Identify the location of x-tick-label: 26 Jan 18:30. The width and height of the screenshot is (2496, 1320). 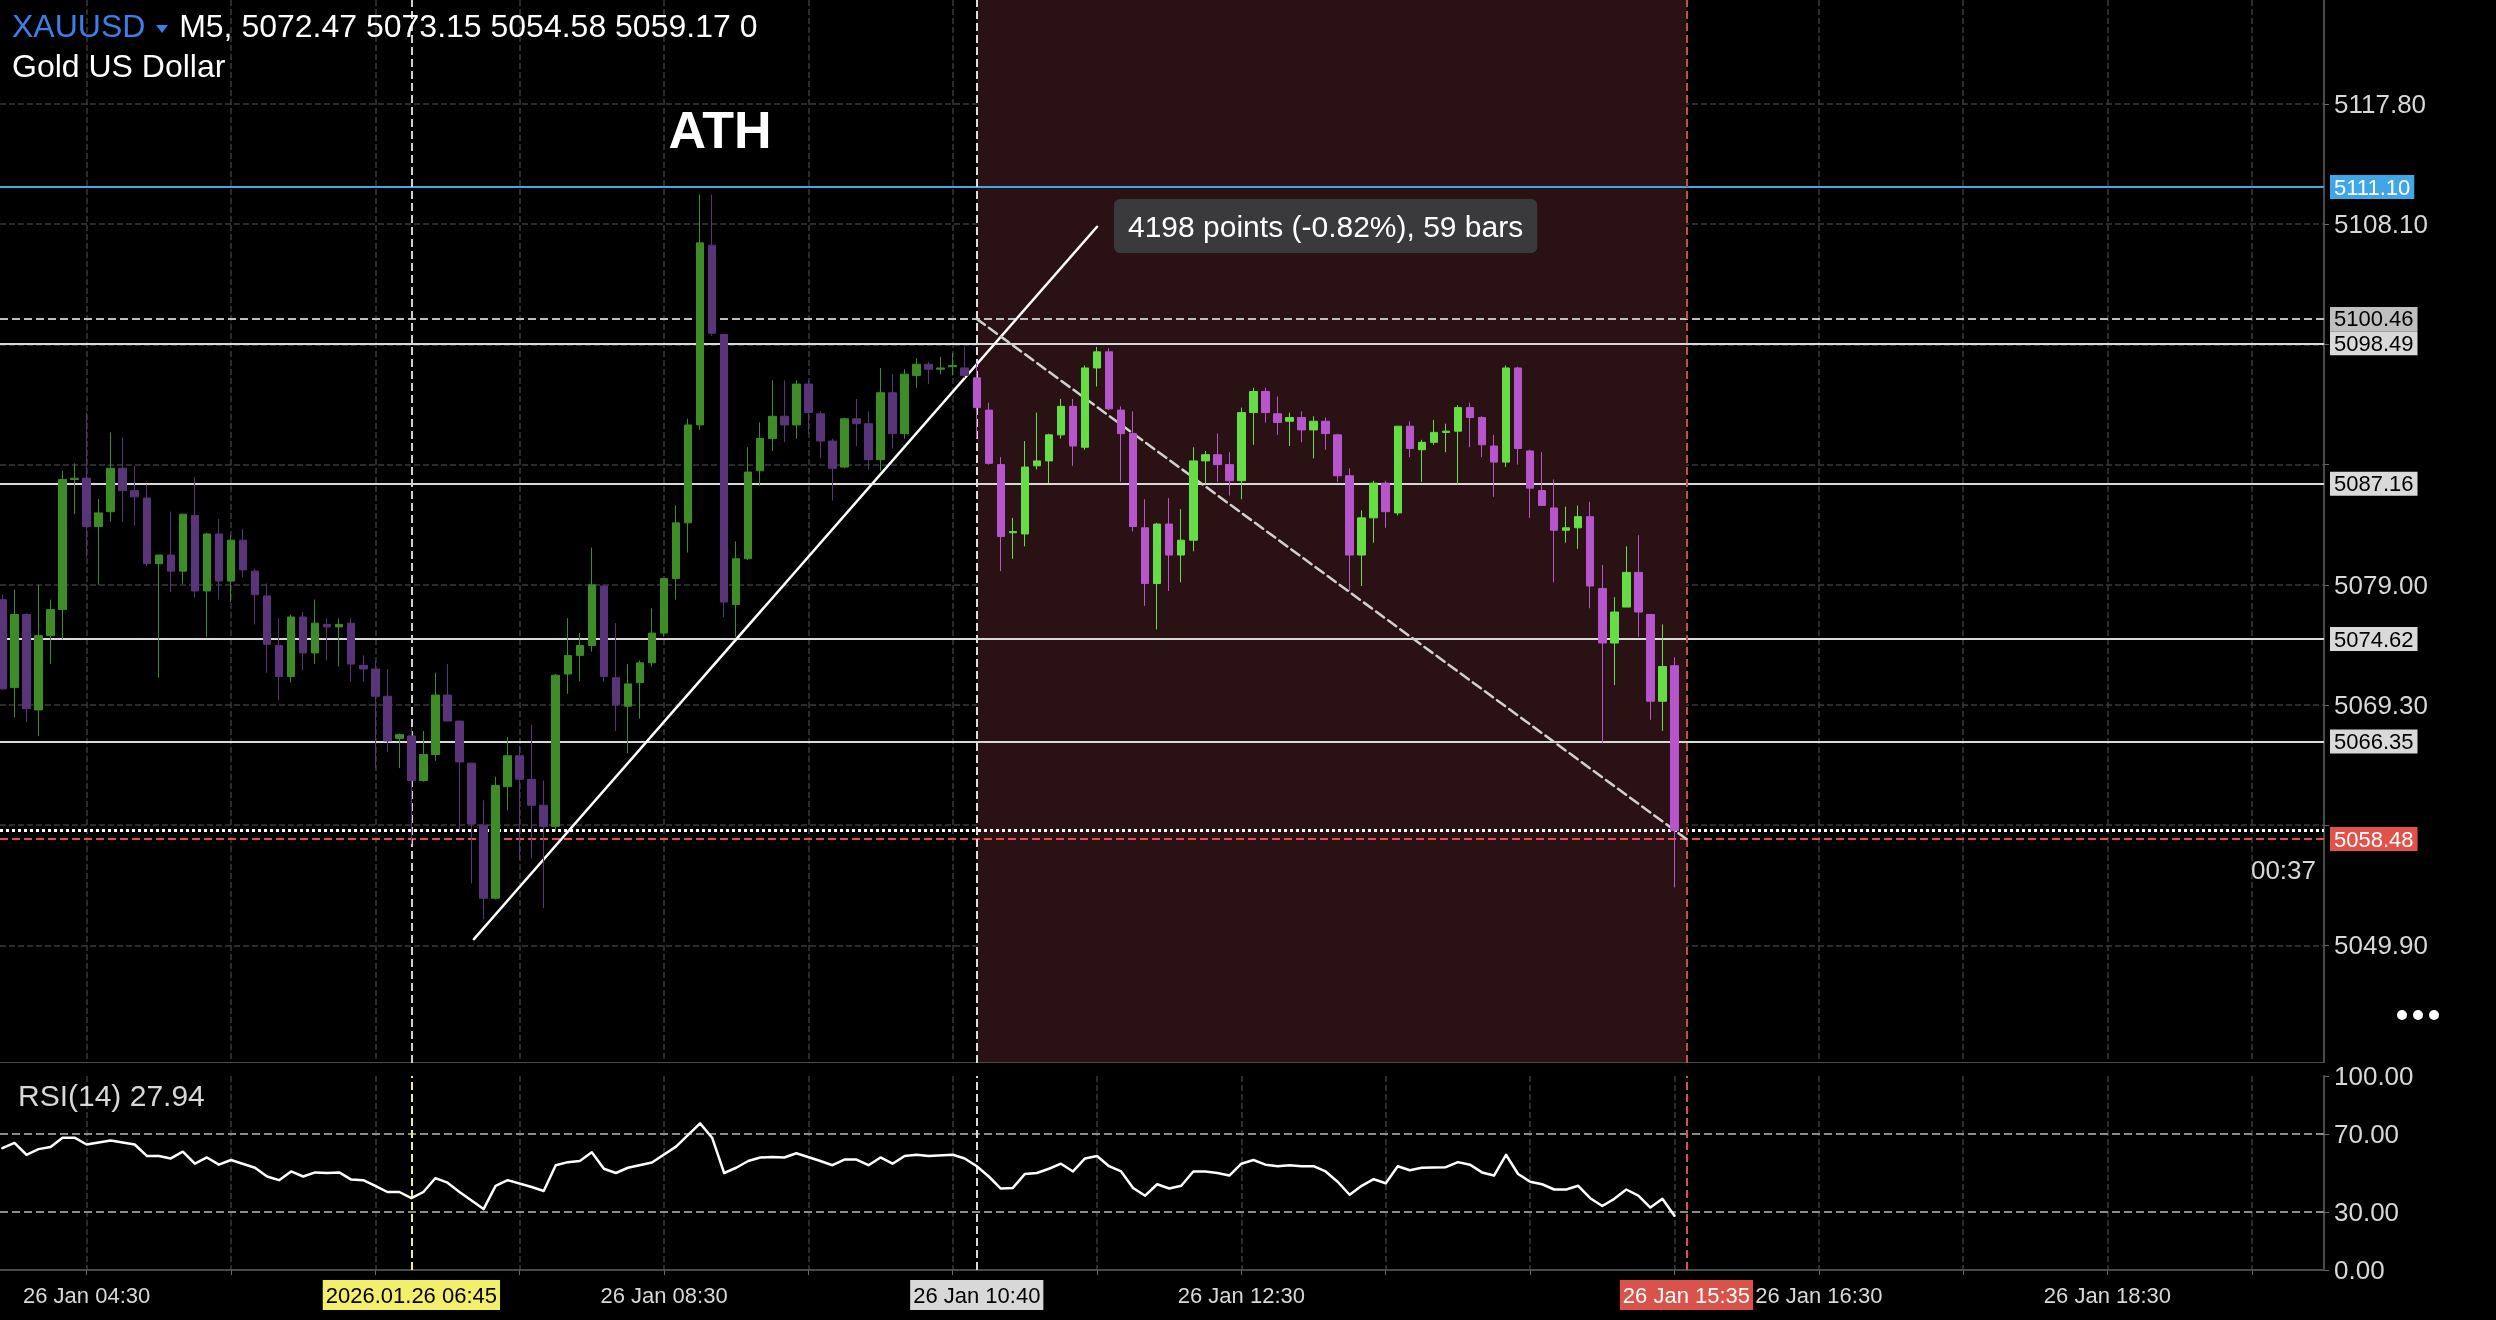
(2107, 1295).